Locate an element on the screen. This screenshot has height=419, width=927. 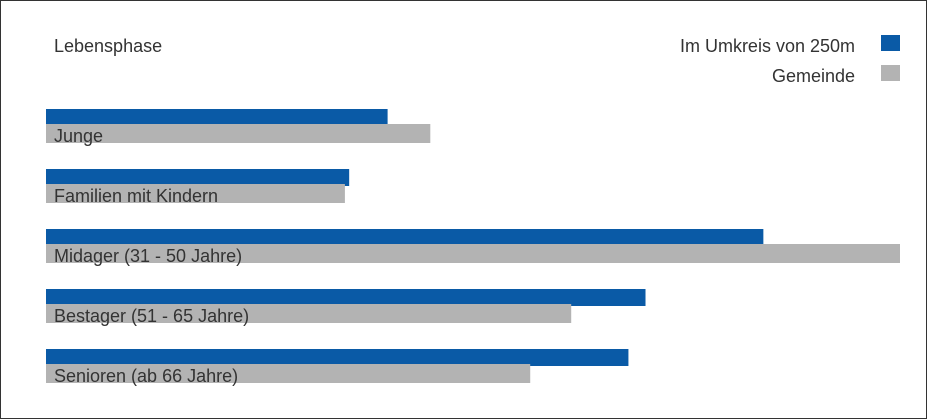
chart-title: Lebensphase is located at coordinates (108, 46).